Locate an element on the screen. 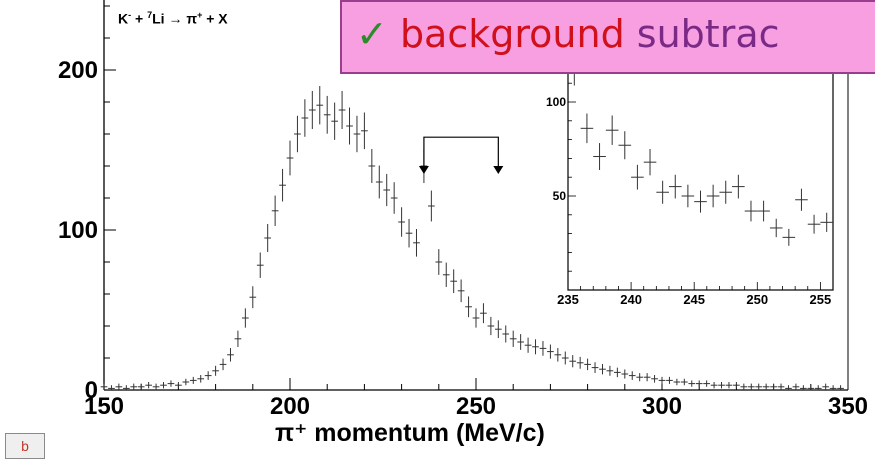  x-tick-label: 350 is located at coordinates (848, 406).